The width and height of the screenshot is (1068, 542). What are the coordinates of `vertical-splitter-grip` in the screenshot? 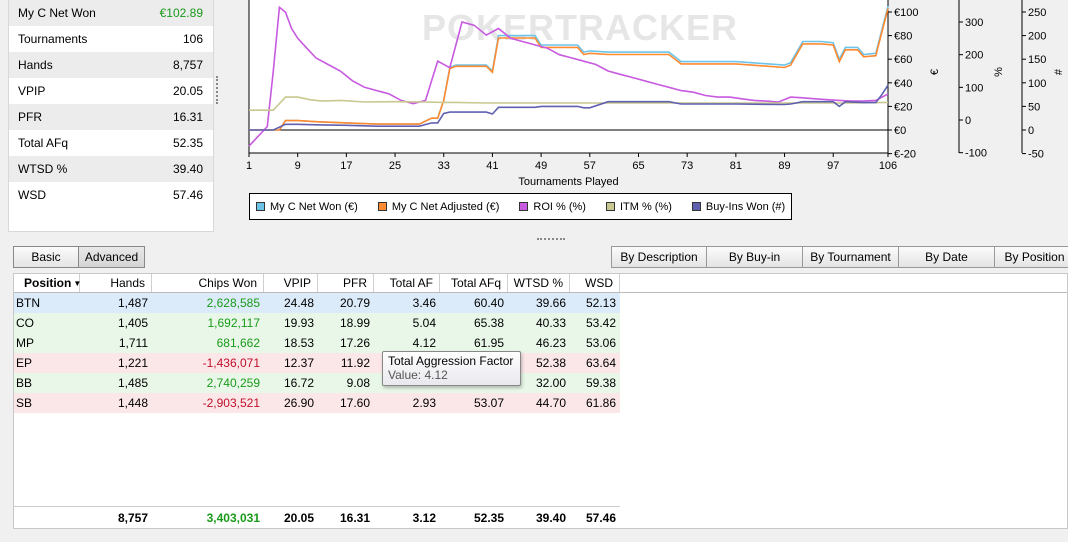 It's located at (217, 90).